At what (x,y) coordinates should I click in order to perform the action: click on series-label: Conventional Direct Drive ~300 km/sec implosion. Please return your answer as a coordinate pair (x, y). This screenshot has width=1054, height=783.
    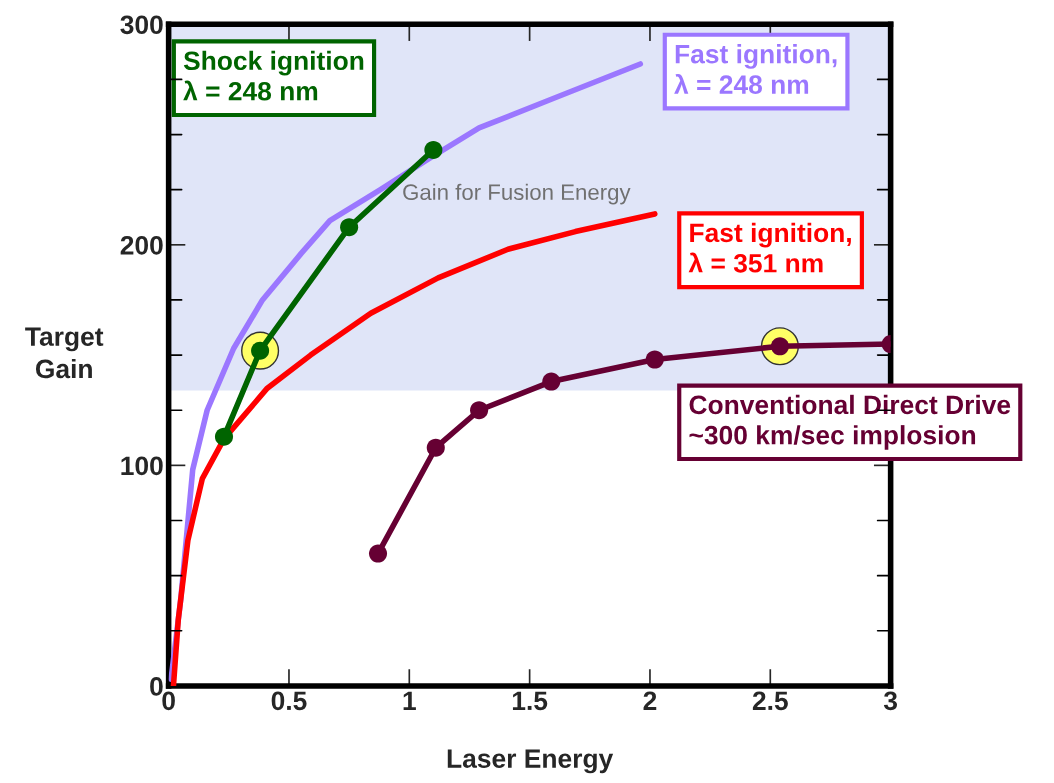
    Looking at the image, I should click on (850, 422).